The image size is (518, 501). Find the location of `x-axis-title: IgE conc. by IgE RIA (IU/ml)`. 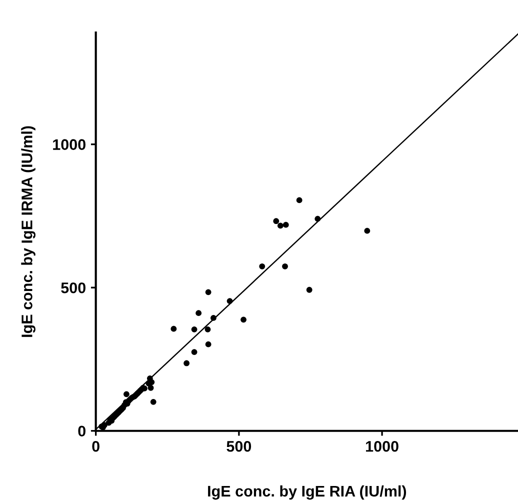

x-axis-title: IgE conc. by IgE RIA (IU/ml) is located at coordinates (307, 492).